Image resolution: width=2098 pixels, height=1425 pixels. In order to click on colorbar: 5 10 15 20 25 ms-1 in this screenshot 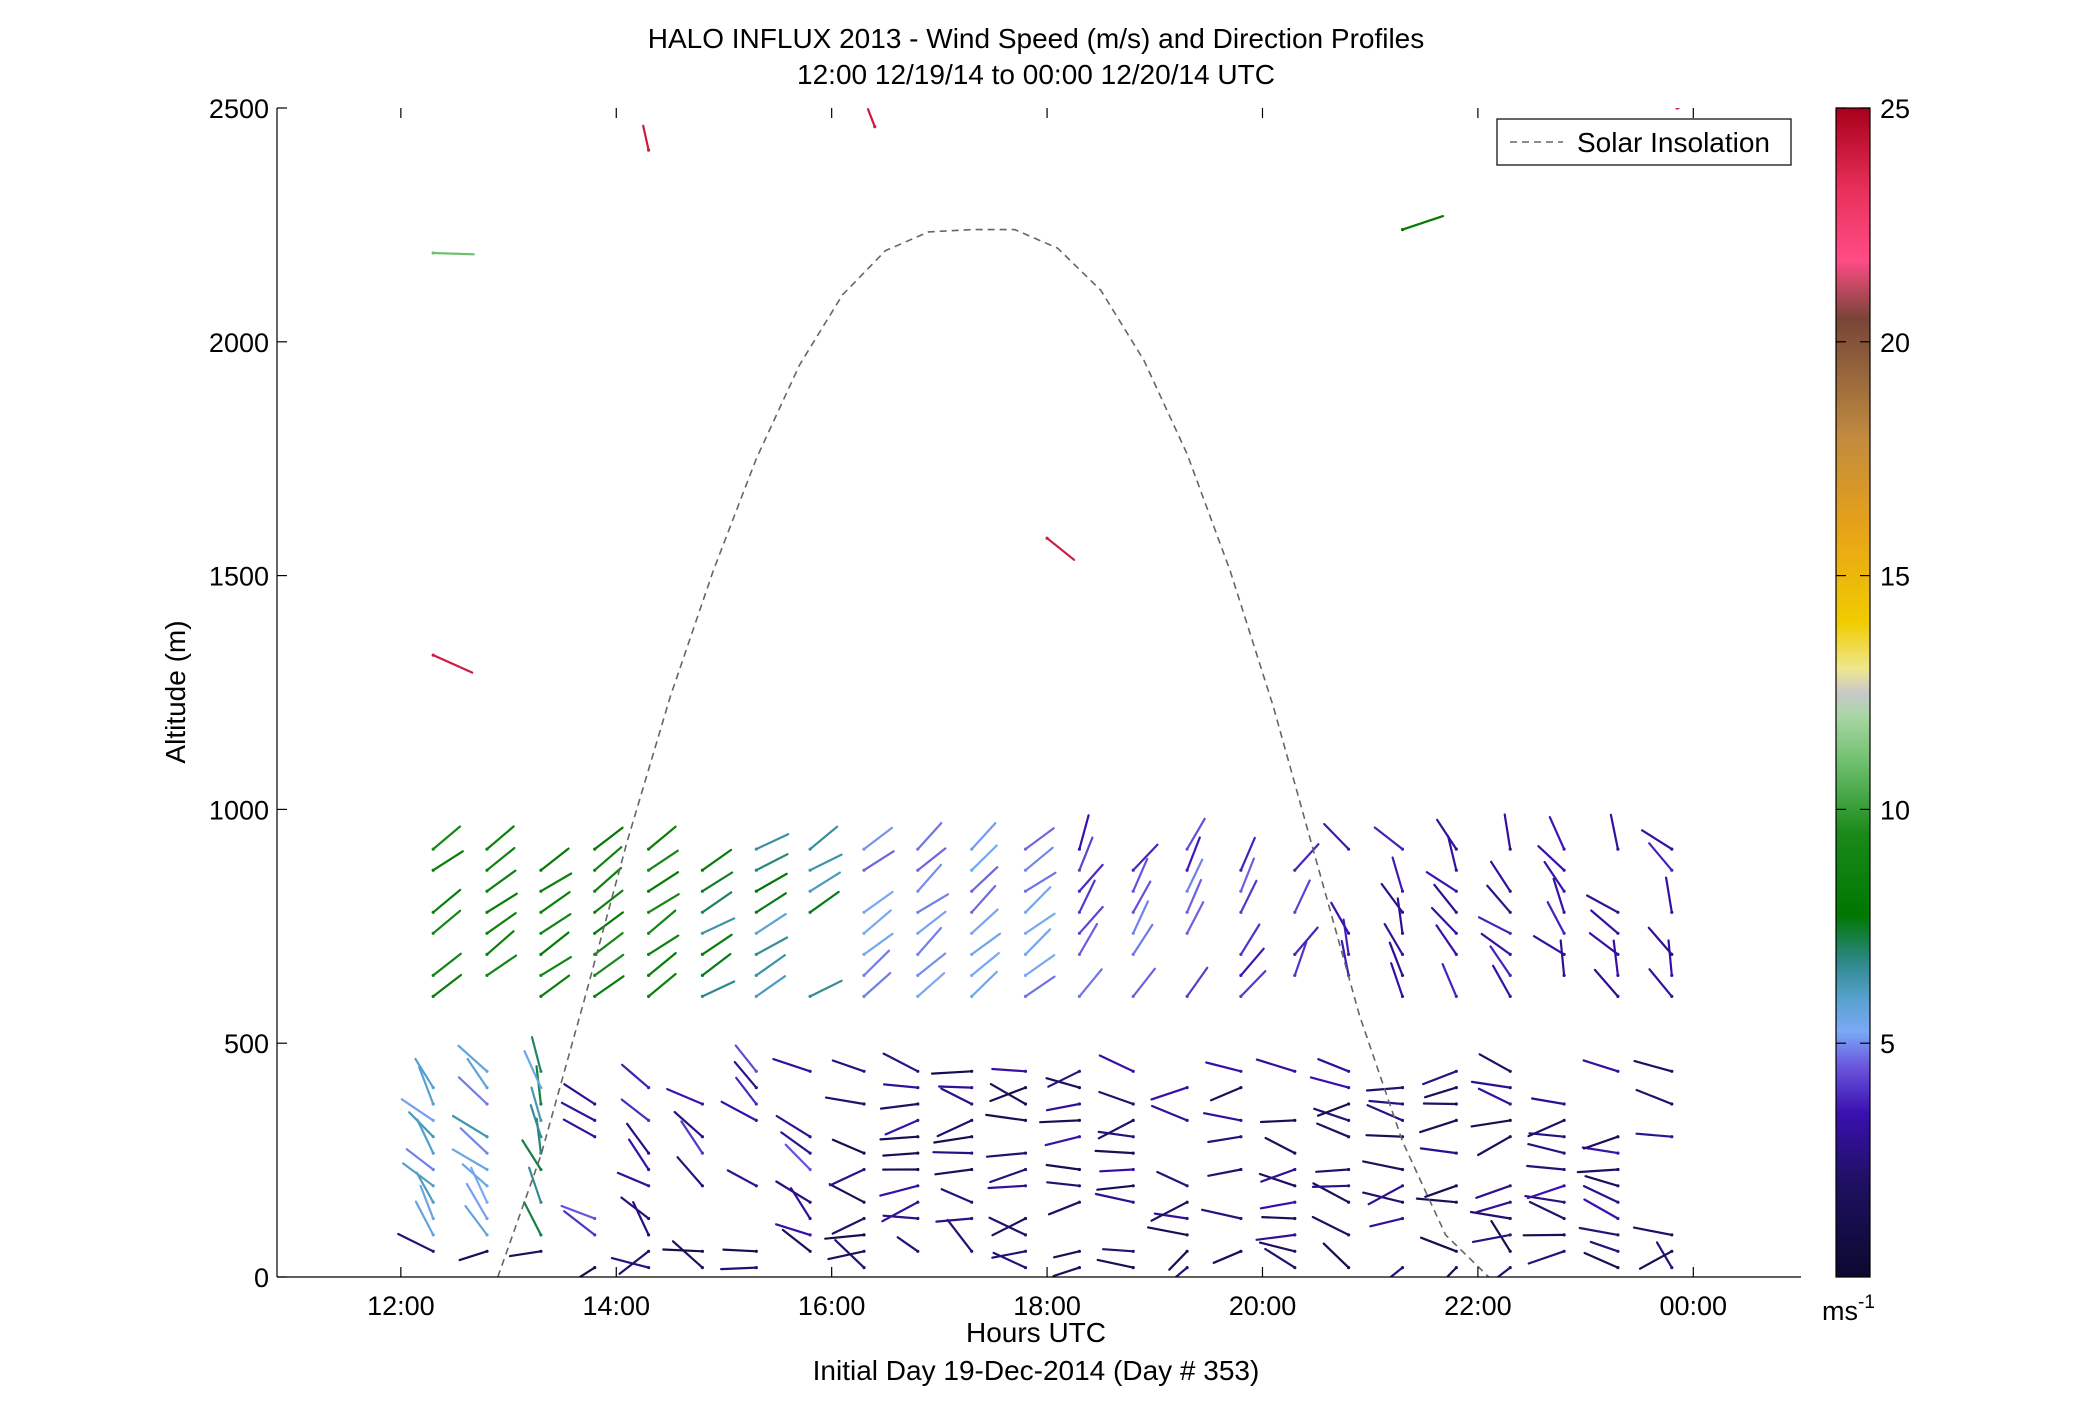, I will do `click(1866, 710)`.